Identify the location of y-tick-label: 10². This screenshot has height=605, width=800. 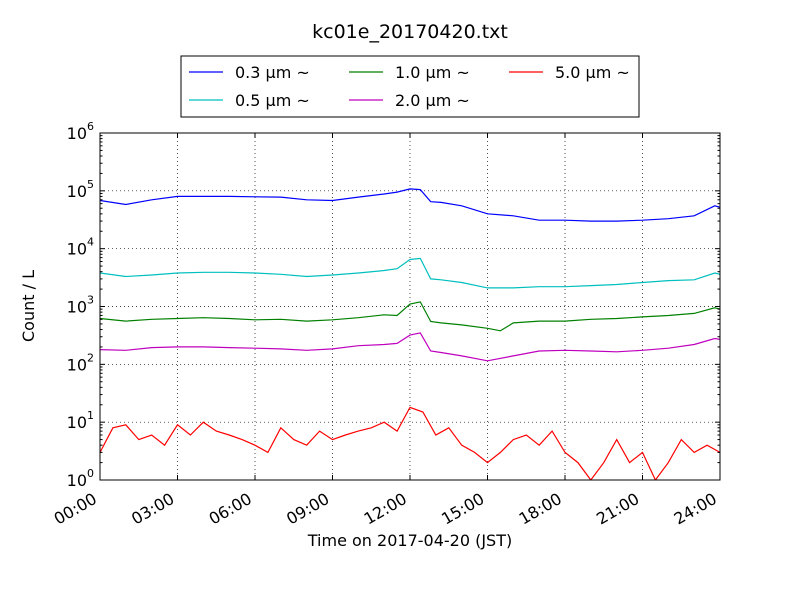
(80, 362).